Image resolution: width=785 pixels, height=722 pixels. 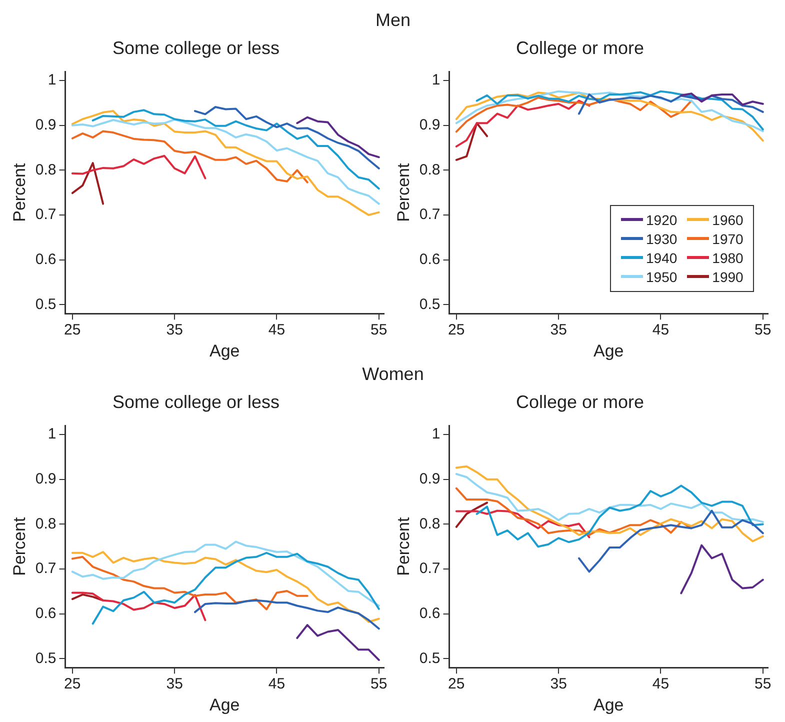 I want to click on legend-label: 1950, so click(x=662, y=276).